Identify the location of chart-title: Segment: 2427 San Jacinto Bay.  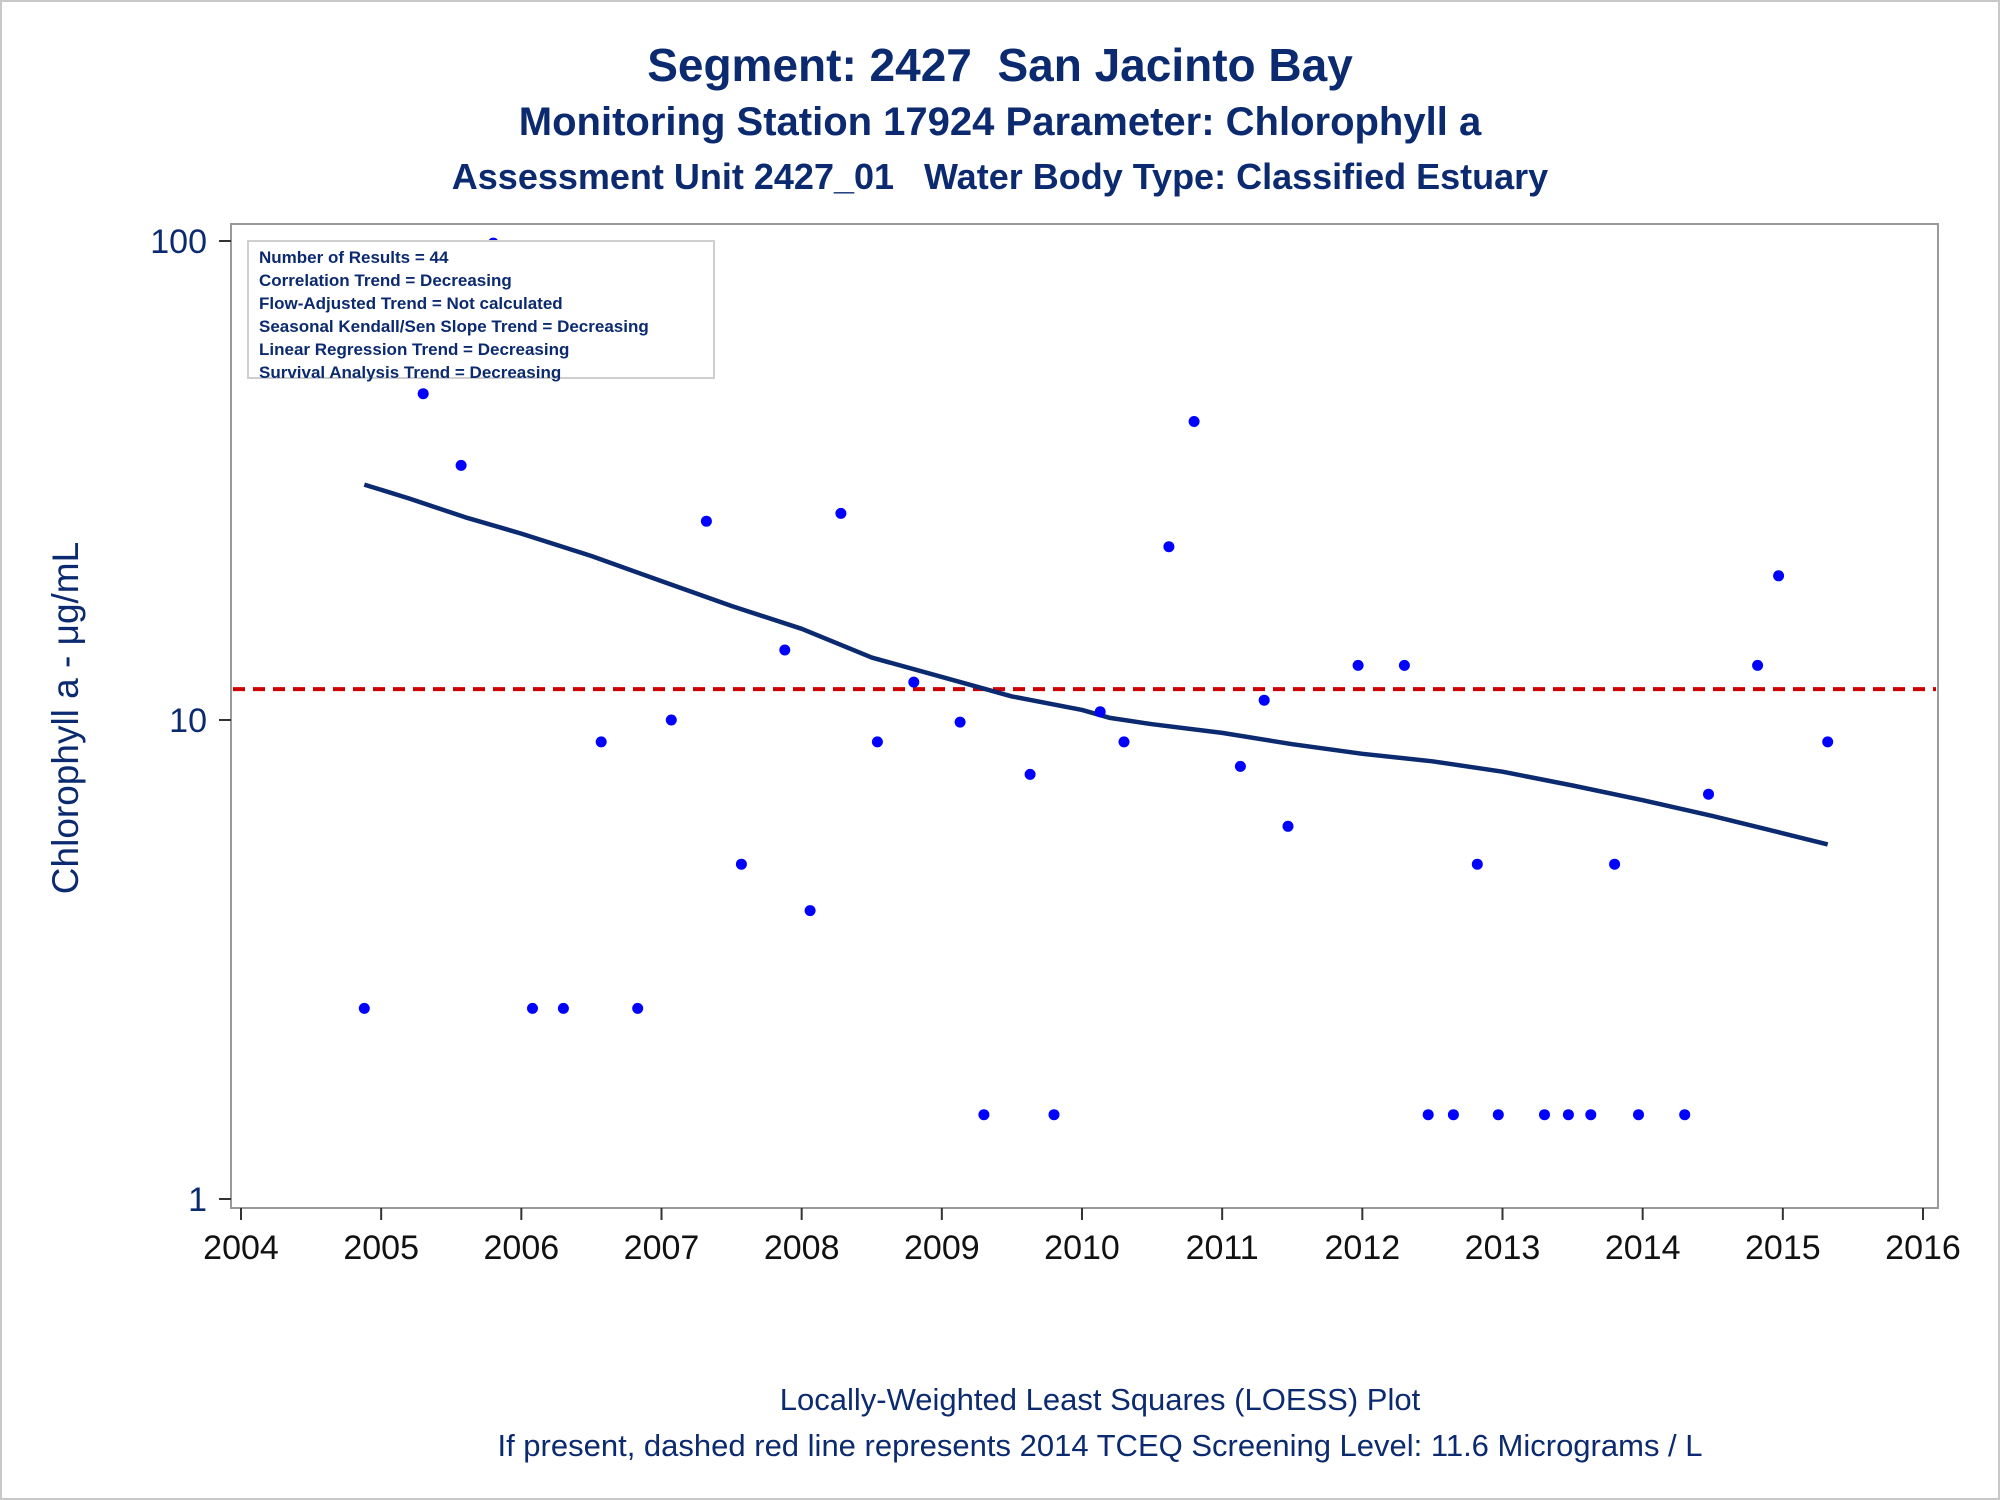
(1000, 65).